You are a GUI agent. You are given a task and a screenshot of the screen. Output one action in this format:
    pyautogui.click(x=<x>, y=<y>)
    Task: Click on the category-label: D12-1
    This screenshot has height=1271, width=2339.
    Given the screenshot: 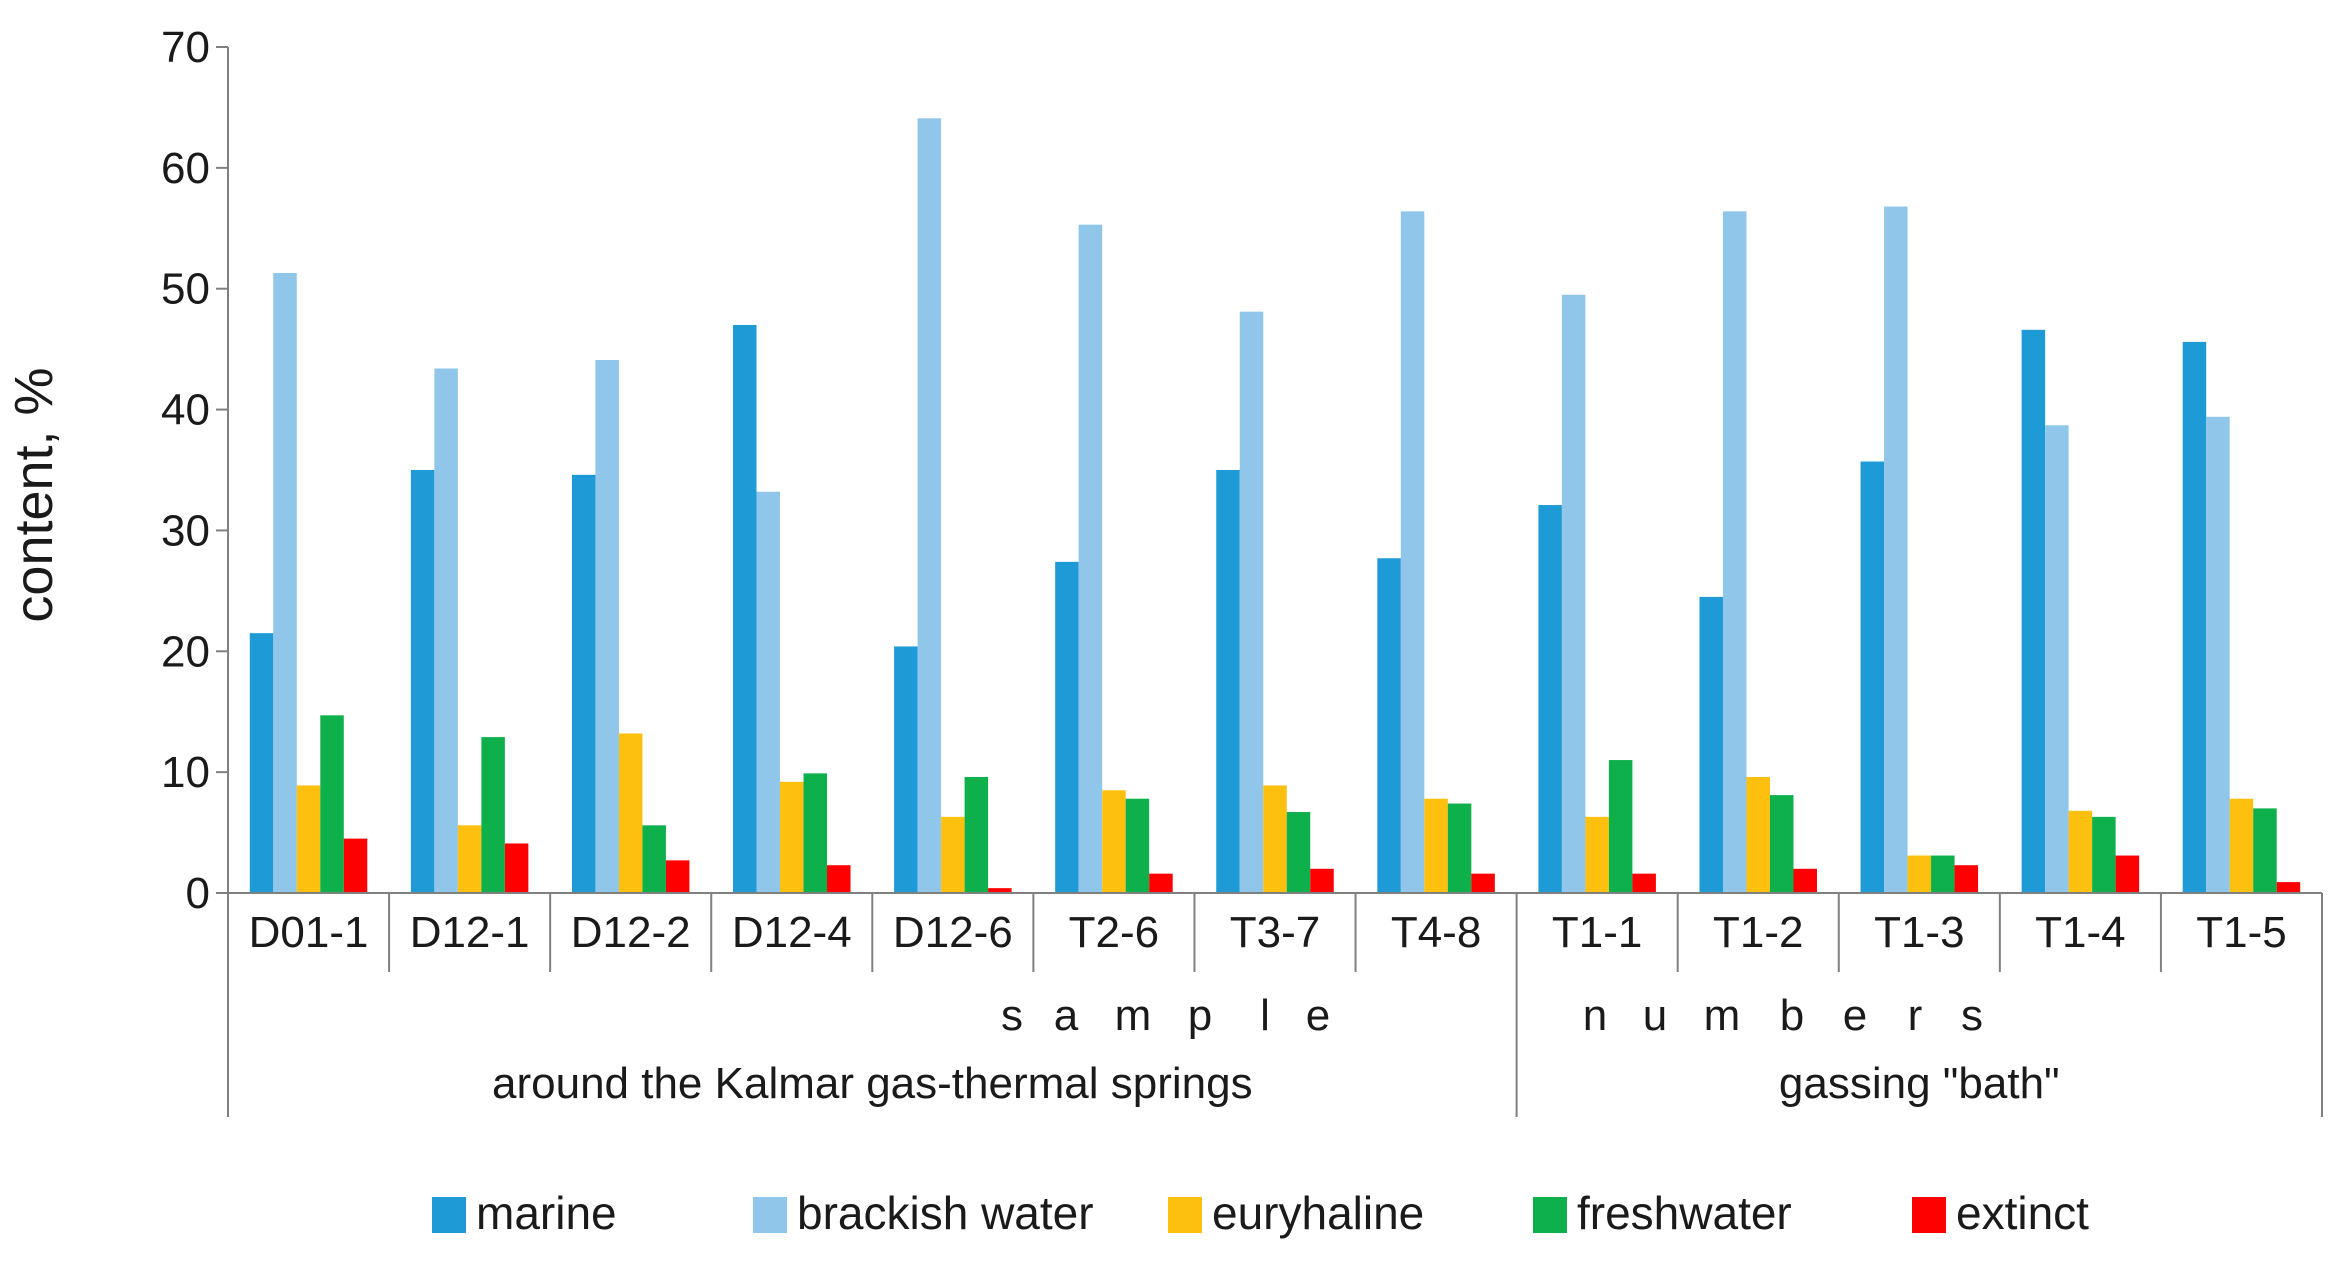 What is the action you would take?
    pyautogui.click(x=470, y=932)
    